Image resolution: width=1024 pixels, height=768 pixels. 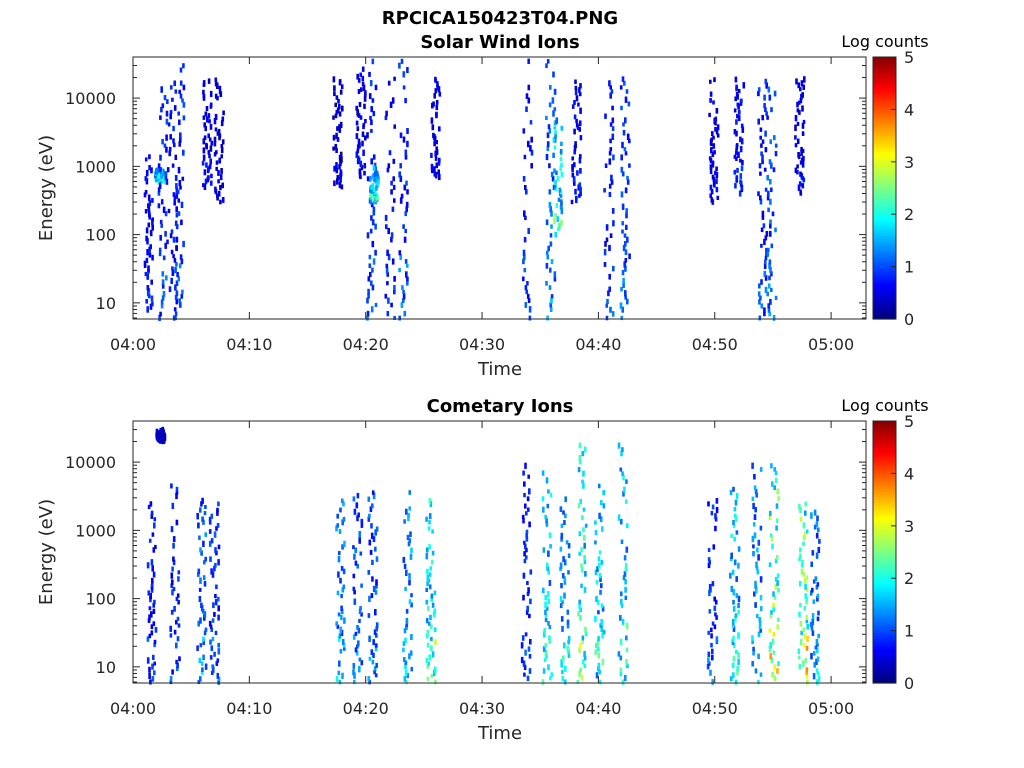 I want to click on cometary-colorbar-label: Log counts, so click(x=884, y=405).